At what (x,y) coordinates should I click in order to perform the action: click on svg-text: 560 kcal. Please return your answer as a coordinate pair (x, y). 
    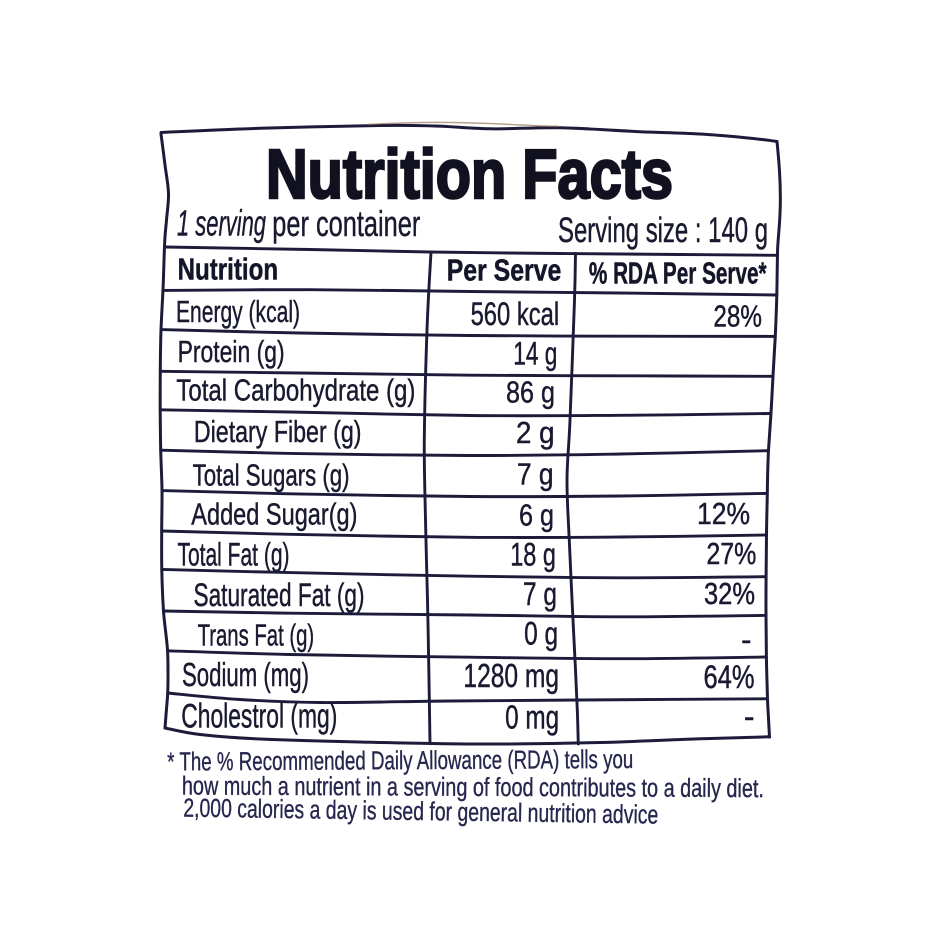
    Looking at the image, I should click on (515, 314).